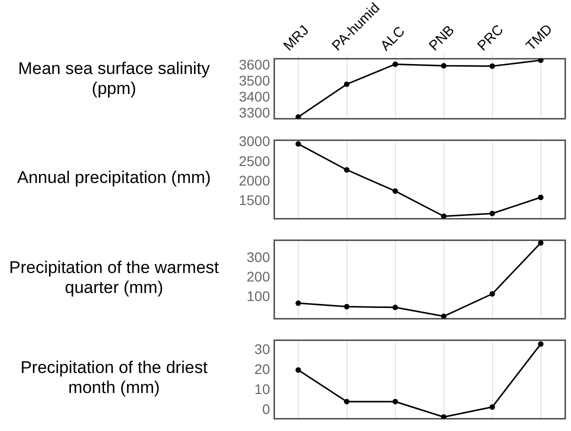  Describe the element at coordinates (258, 296) in the screenshot. I see `y-tick-label: 100` at that location.